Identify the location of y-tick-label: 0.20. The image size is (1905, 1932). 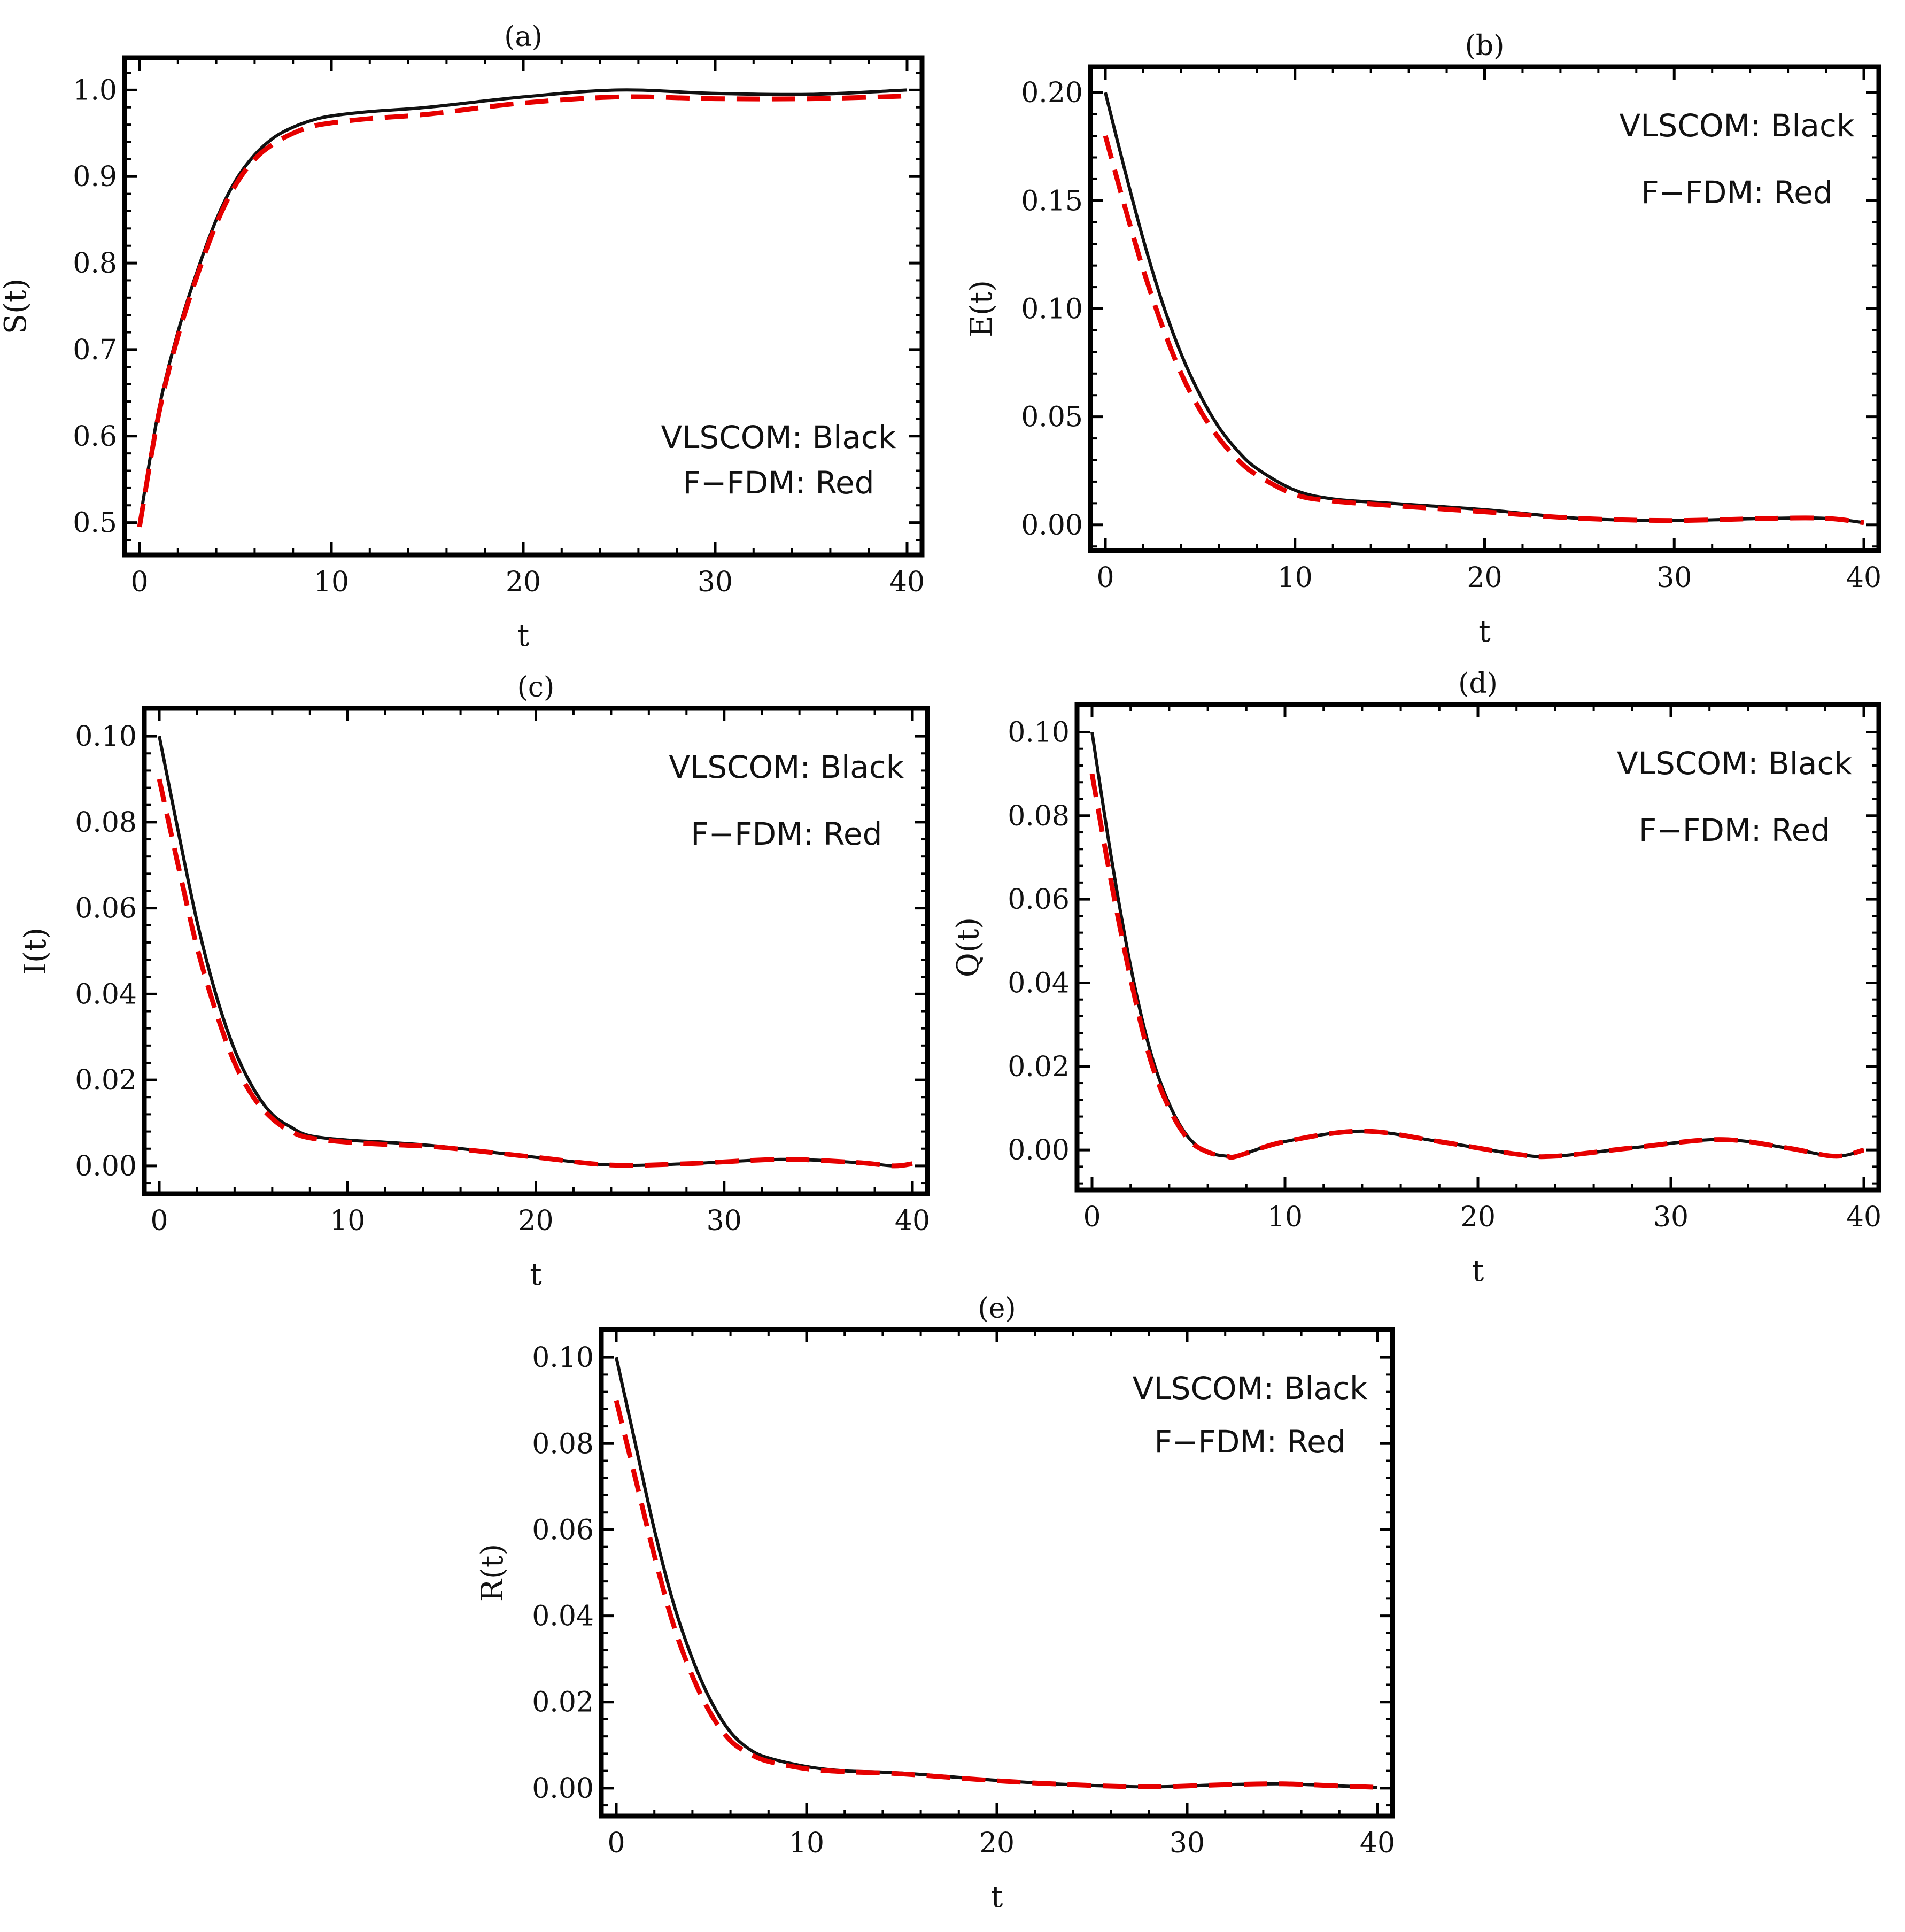
(1052, 93).